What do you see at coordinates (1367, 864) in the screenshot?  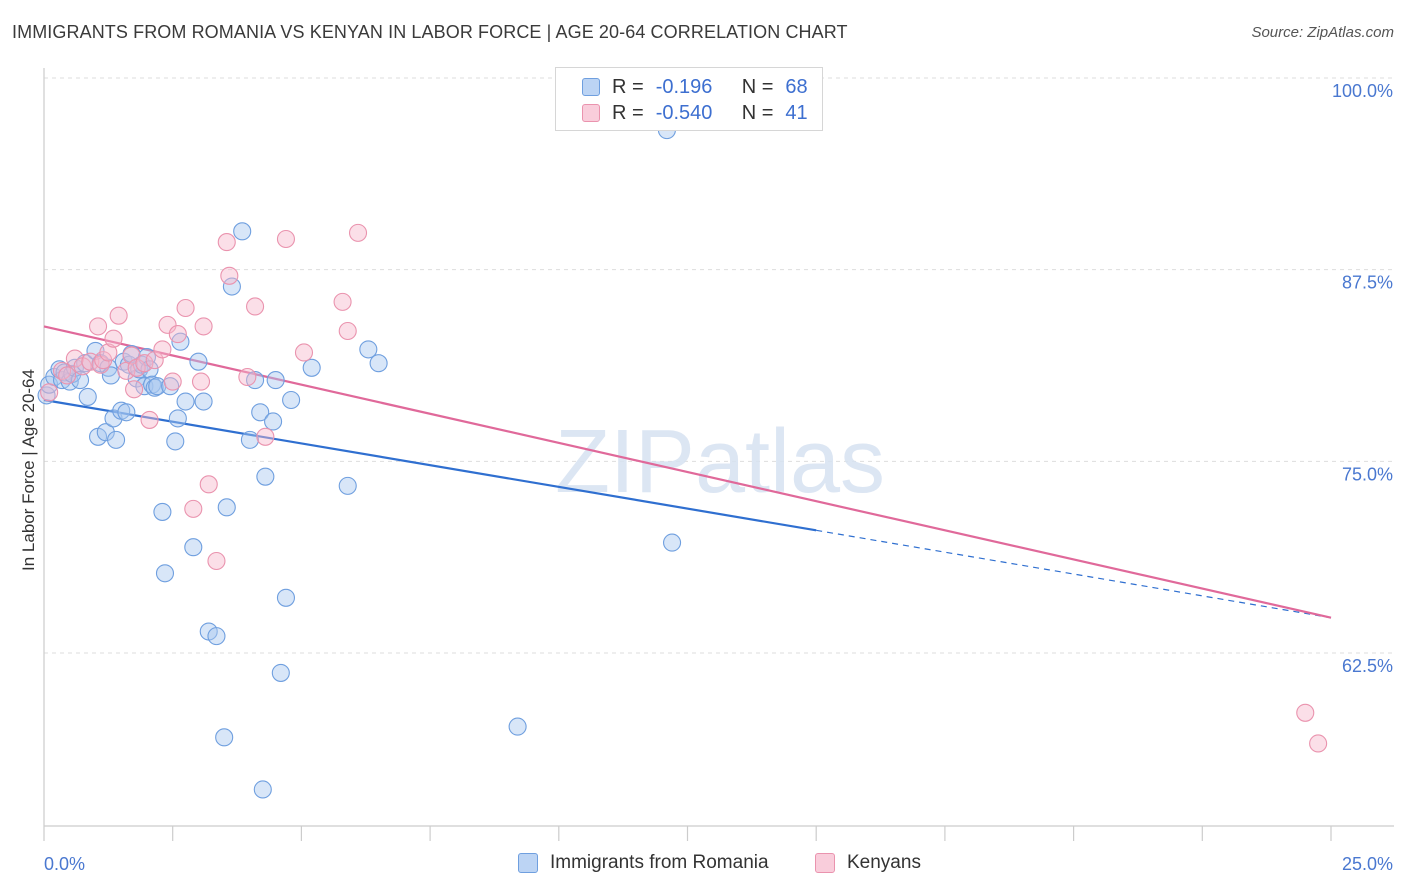 I see `x-tick-label-end: 25.0%` at bounding box center [1367, 864].